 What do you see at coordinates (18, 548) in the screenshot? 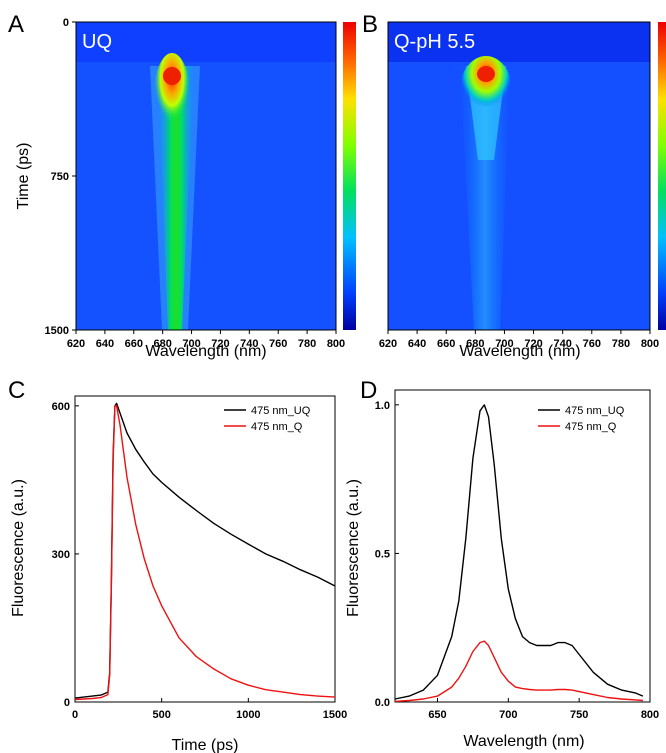
I see `ylabel-c: Fluorescence (a.u.)` at bounding box center [18, 548].